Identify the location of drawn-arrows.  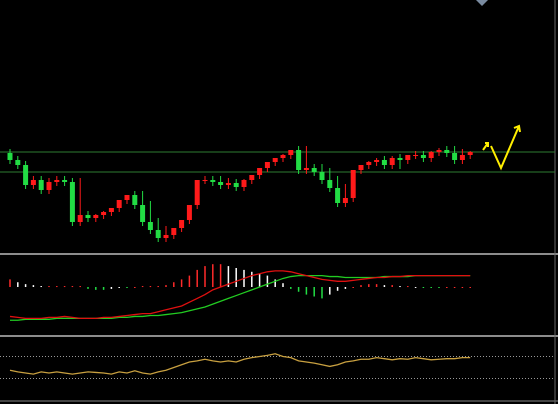
(501, 147).